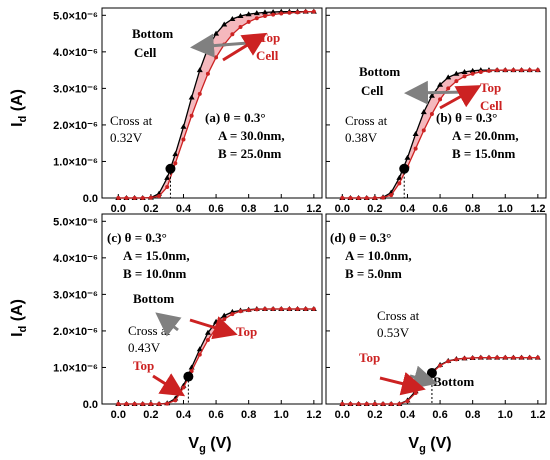 The width and height of the screenshot is (550, 460). What do you see at coordinates (393, 332) in the screenshot?
I see `cross-label: 0.53V` at bounding box center [393, 332].